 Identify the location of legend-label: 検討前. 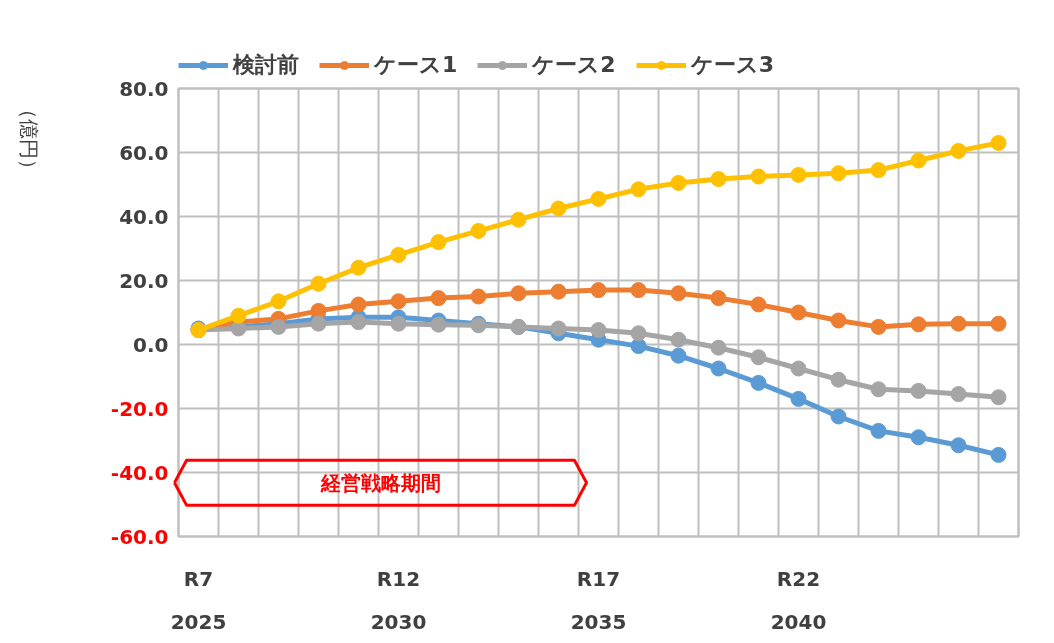
(266, 65).